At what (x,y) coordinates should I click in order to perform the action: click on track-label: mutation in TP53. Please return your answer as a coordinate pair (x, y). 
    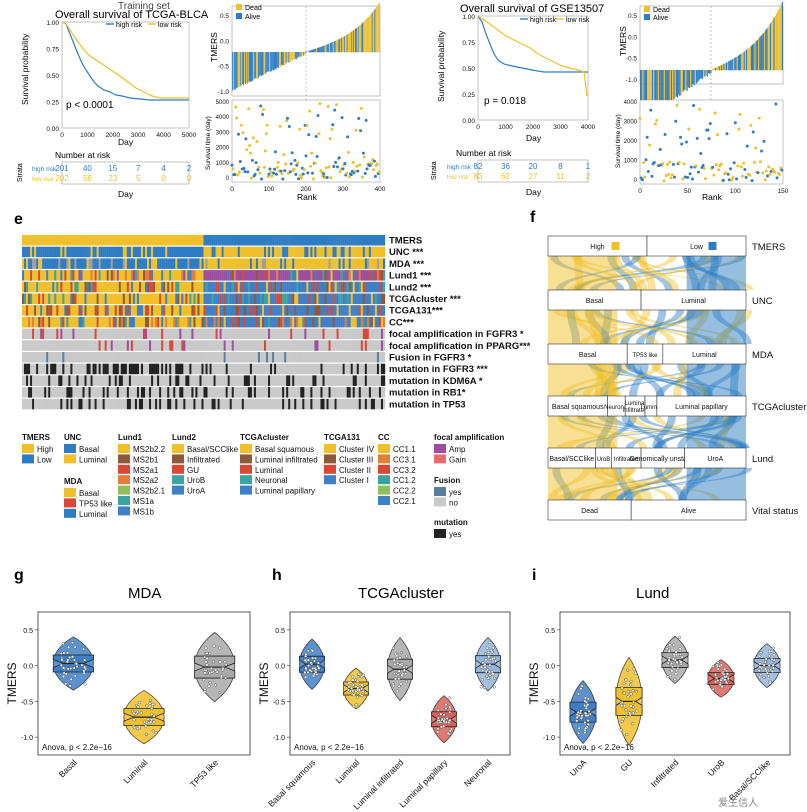
    Looking at the image, I should click on (427, 404).